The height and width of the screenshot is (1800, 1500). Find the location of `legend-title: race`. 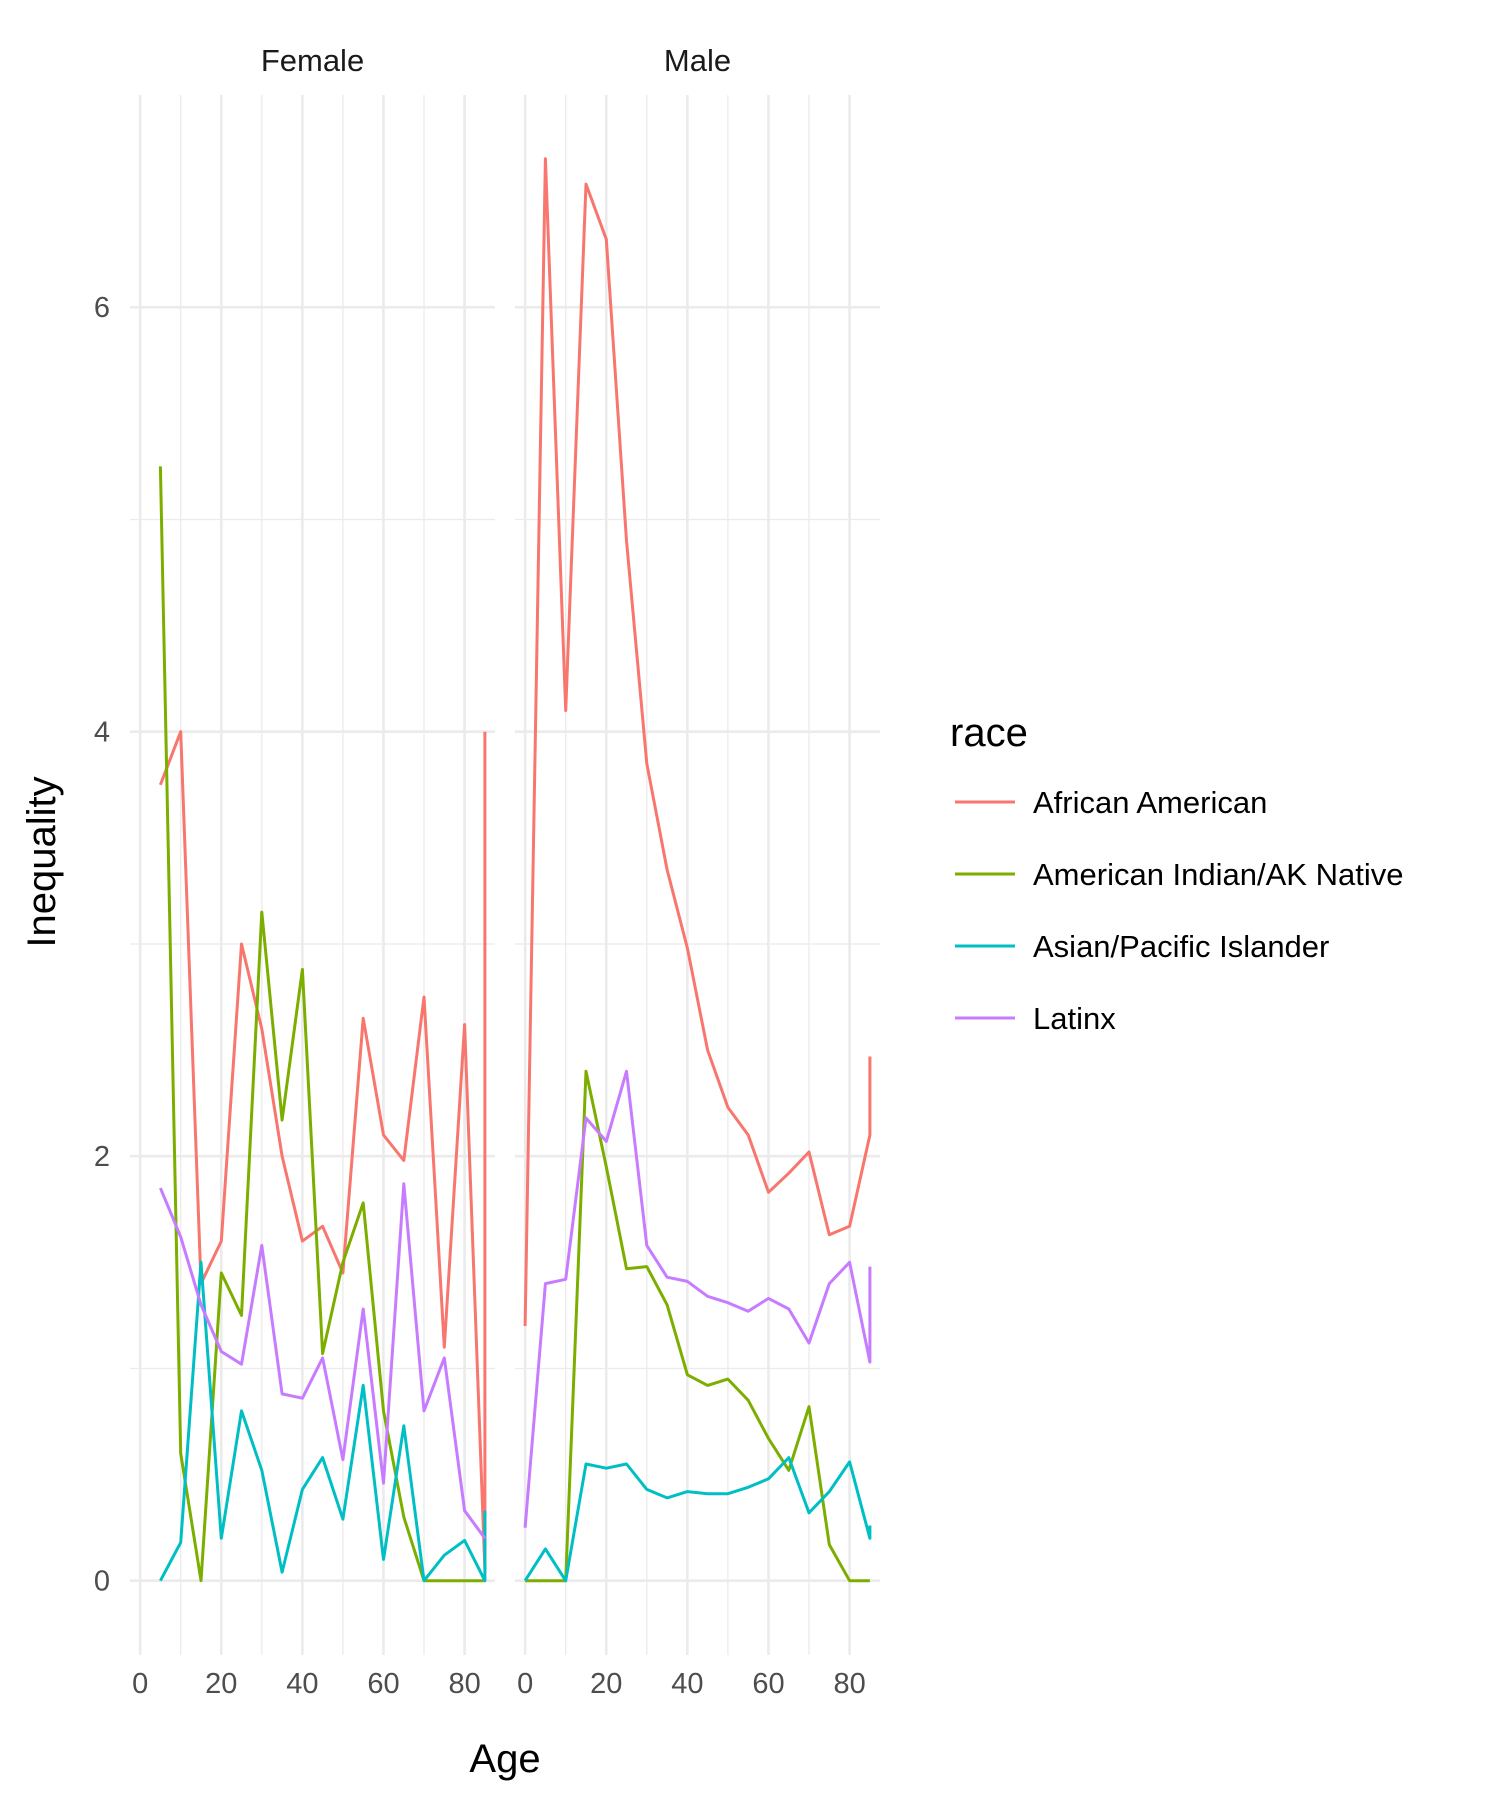

legend-title: race is located at coordinates (989, 733).